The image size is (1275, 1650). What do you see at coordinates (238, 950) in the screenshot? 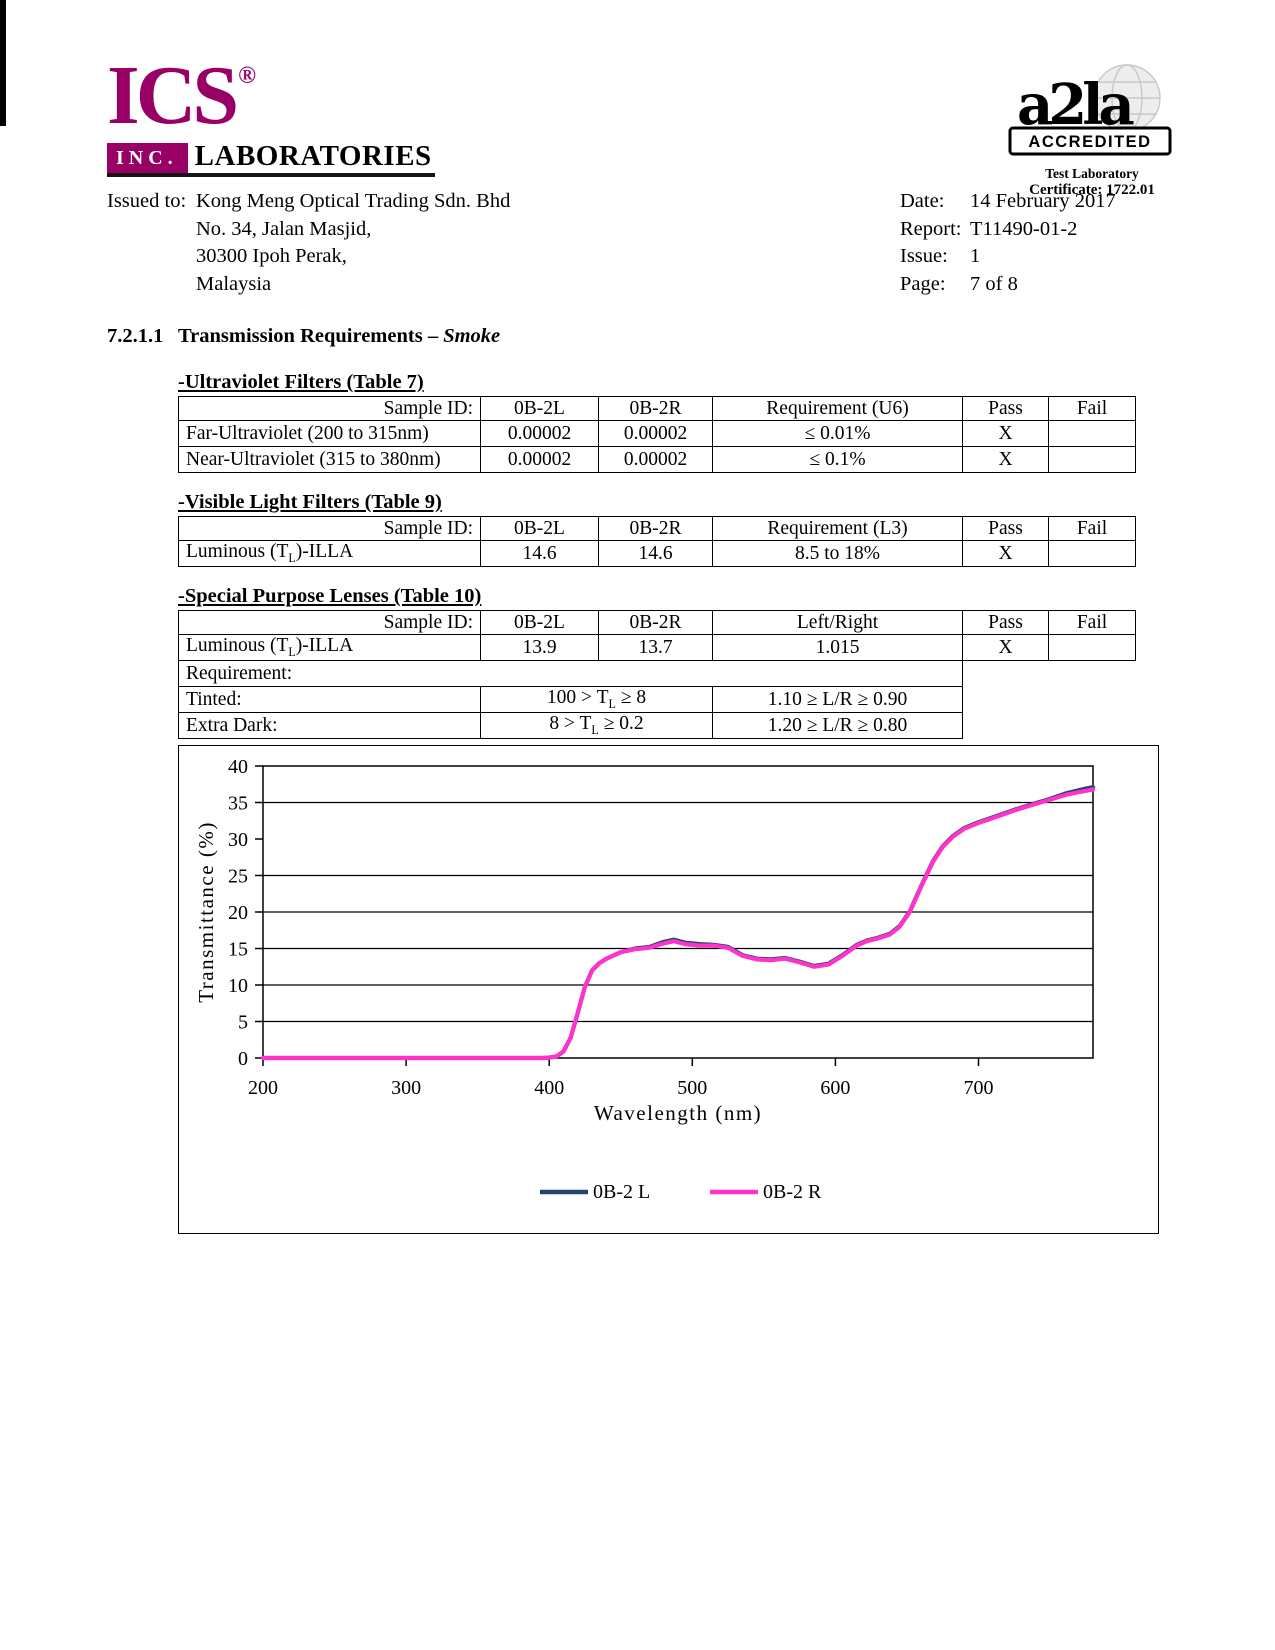
I see `y-tick-label: 15` at bounding box center [238, 950].